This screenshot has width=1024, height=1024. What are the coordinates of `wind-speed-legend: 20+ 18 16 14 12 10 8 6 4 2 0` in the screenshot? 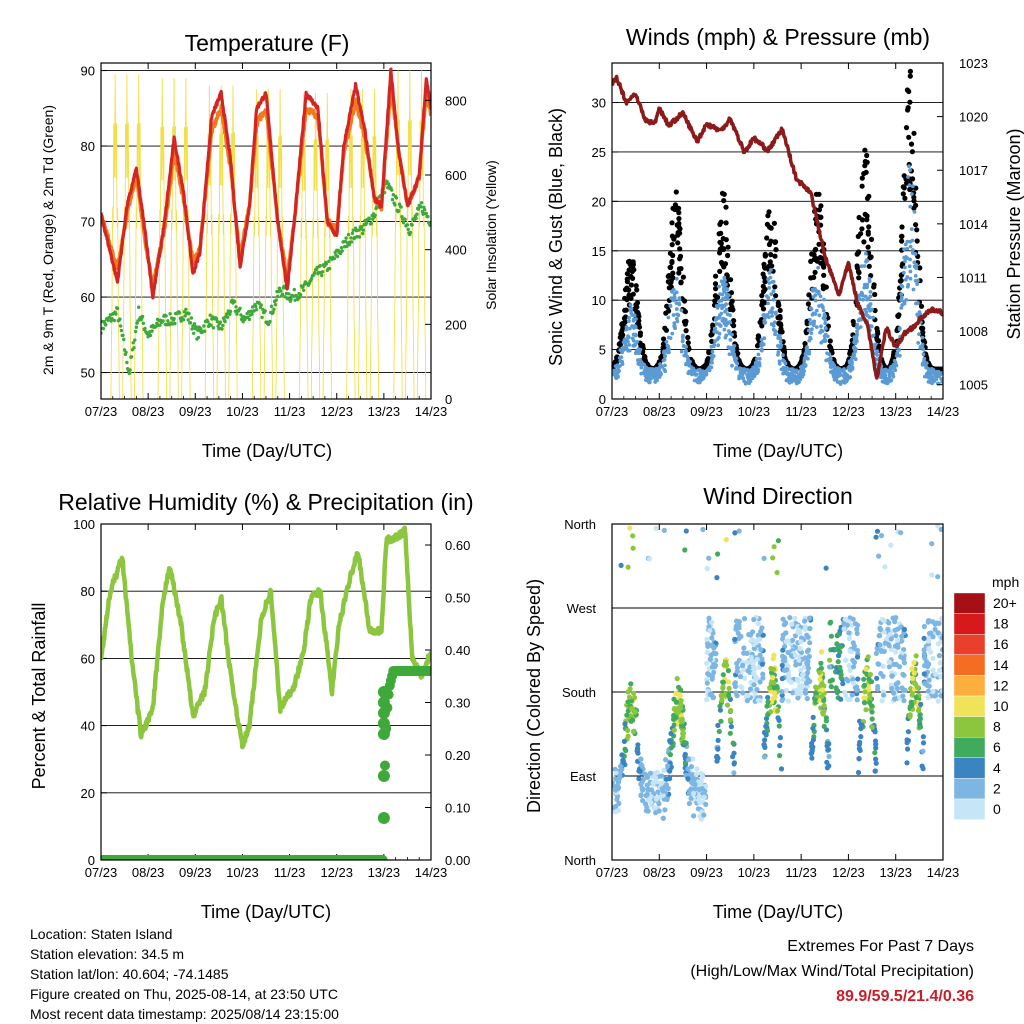 It's located at (985, 706).